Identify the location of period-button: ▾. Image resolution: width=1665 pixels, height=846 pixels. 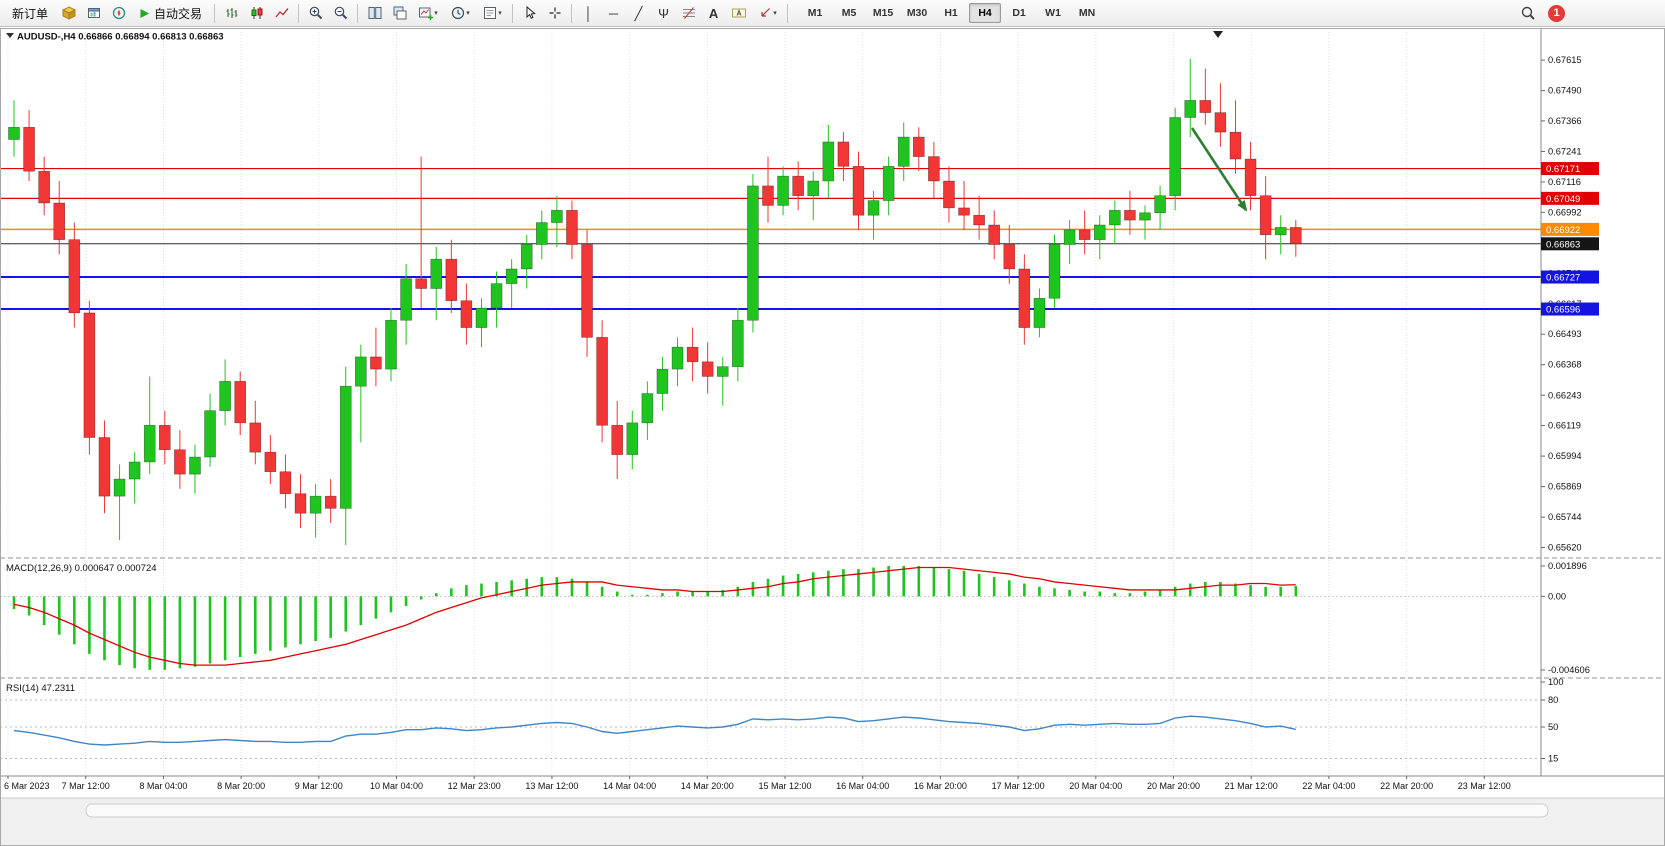
(460, 13).